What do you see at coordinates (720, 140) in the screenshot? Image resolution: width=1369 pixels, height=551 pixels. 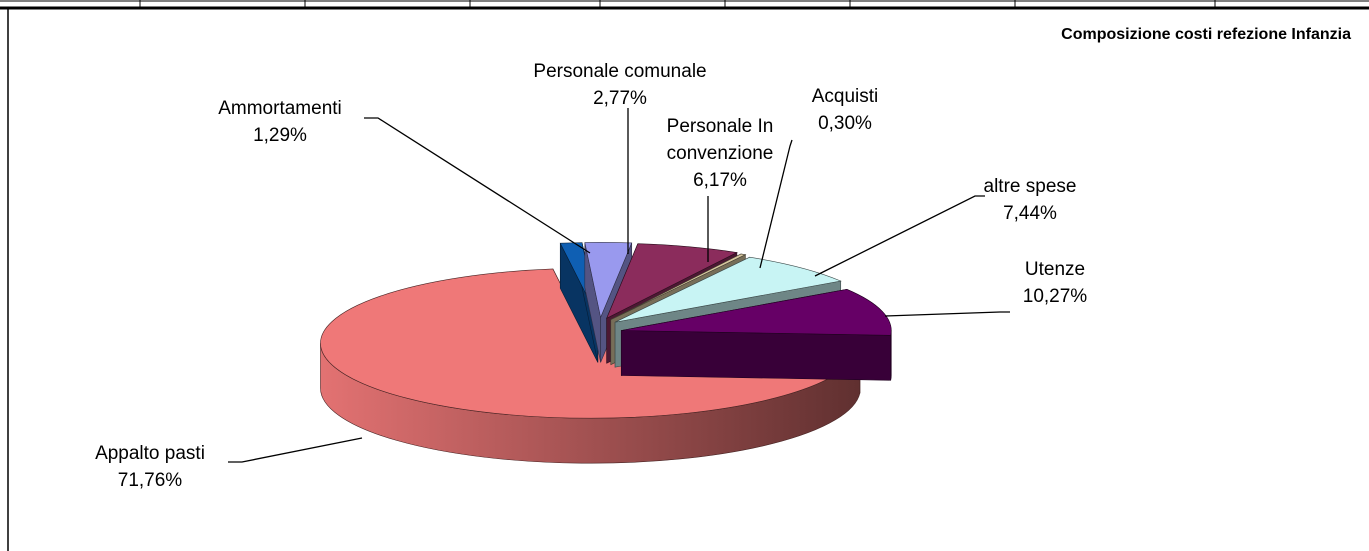 I see `category-label: Personale In convenzione` at bounding box center [720, 140].